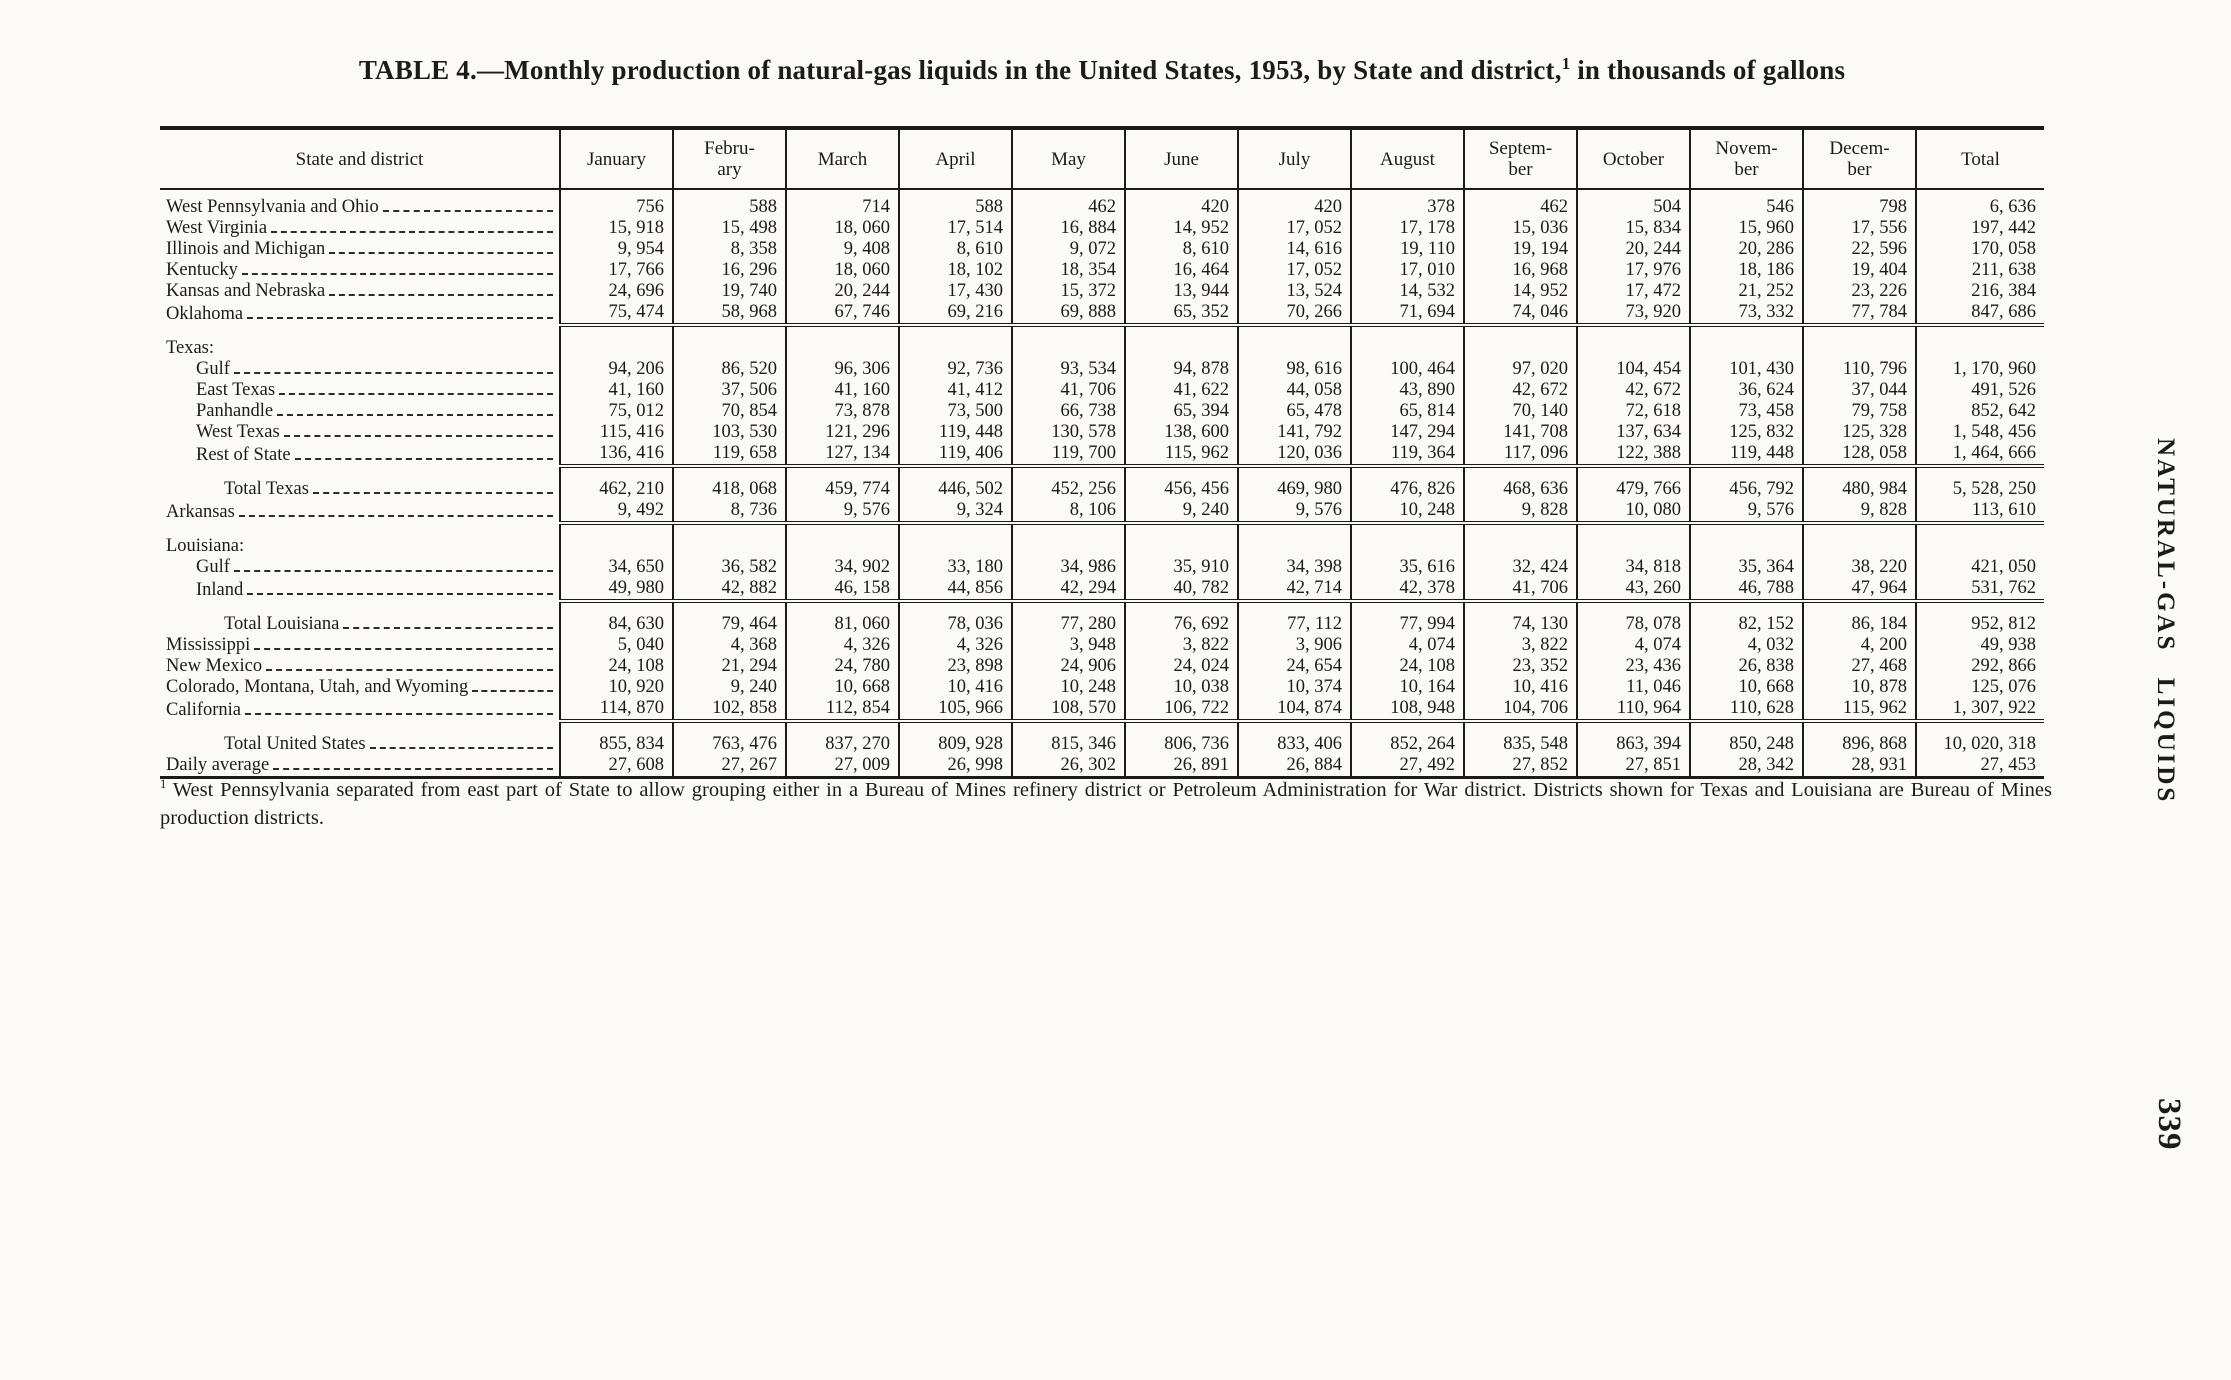 The height and width of the screenshot is (1380, 2231). I want to click on cell-value: 10, 080, so click(1633, 512).